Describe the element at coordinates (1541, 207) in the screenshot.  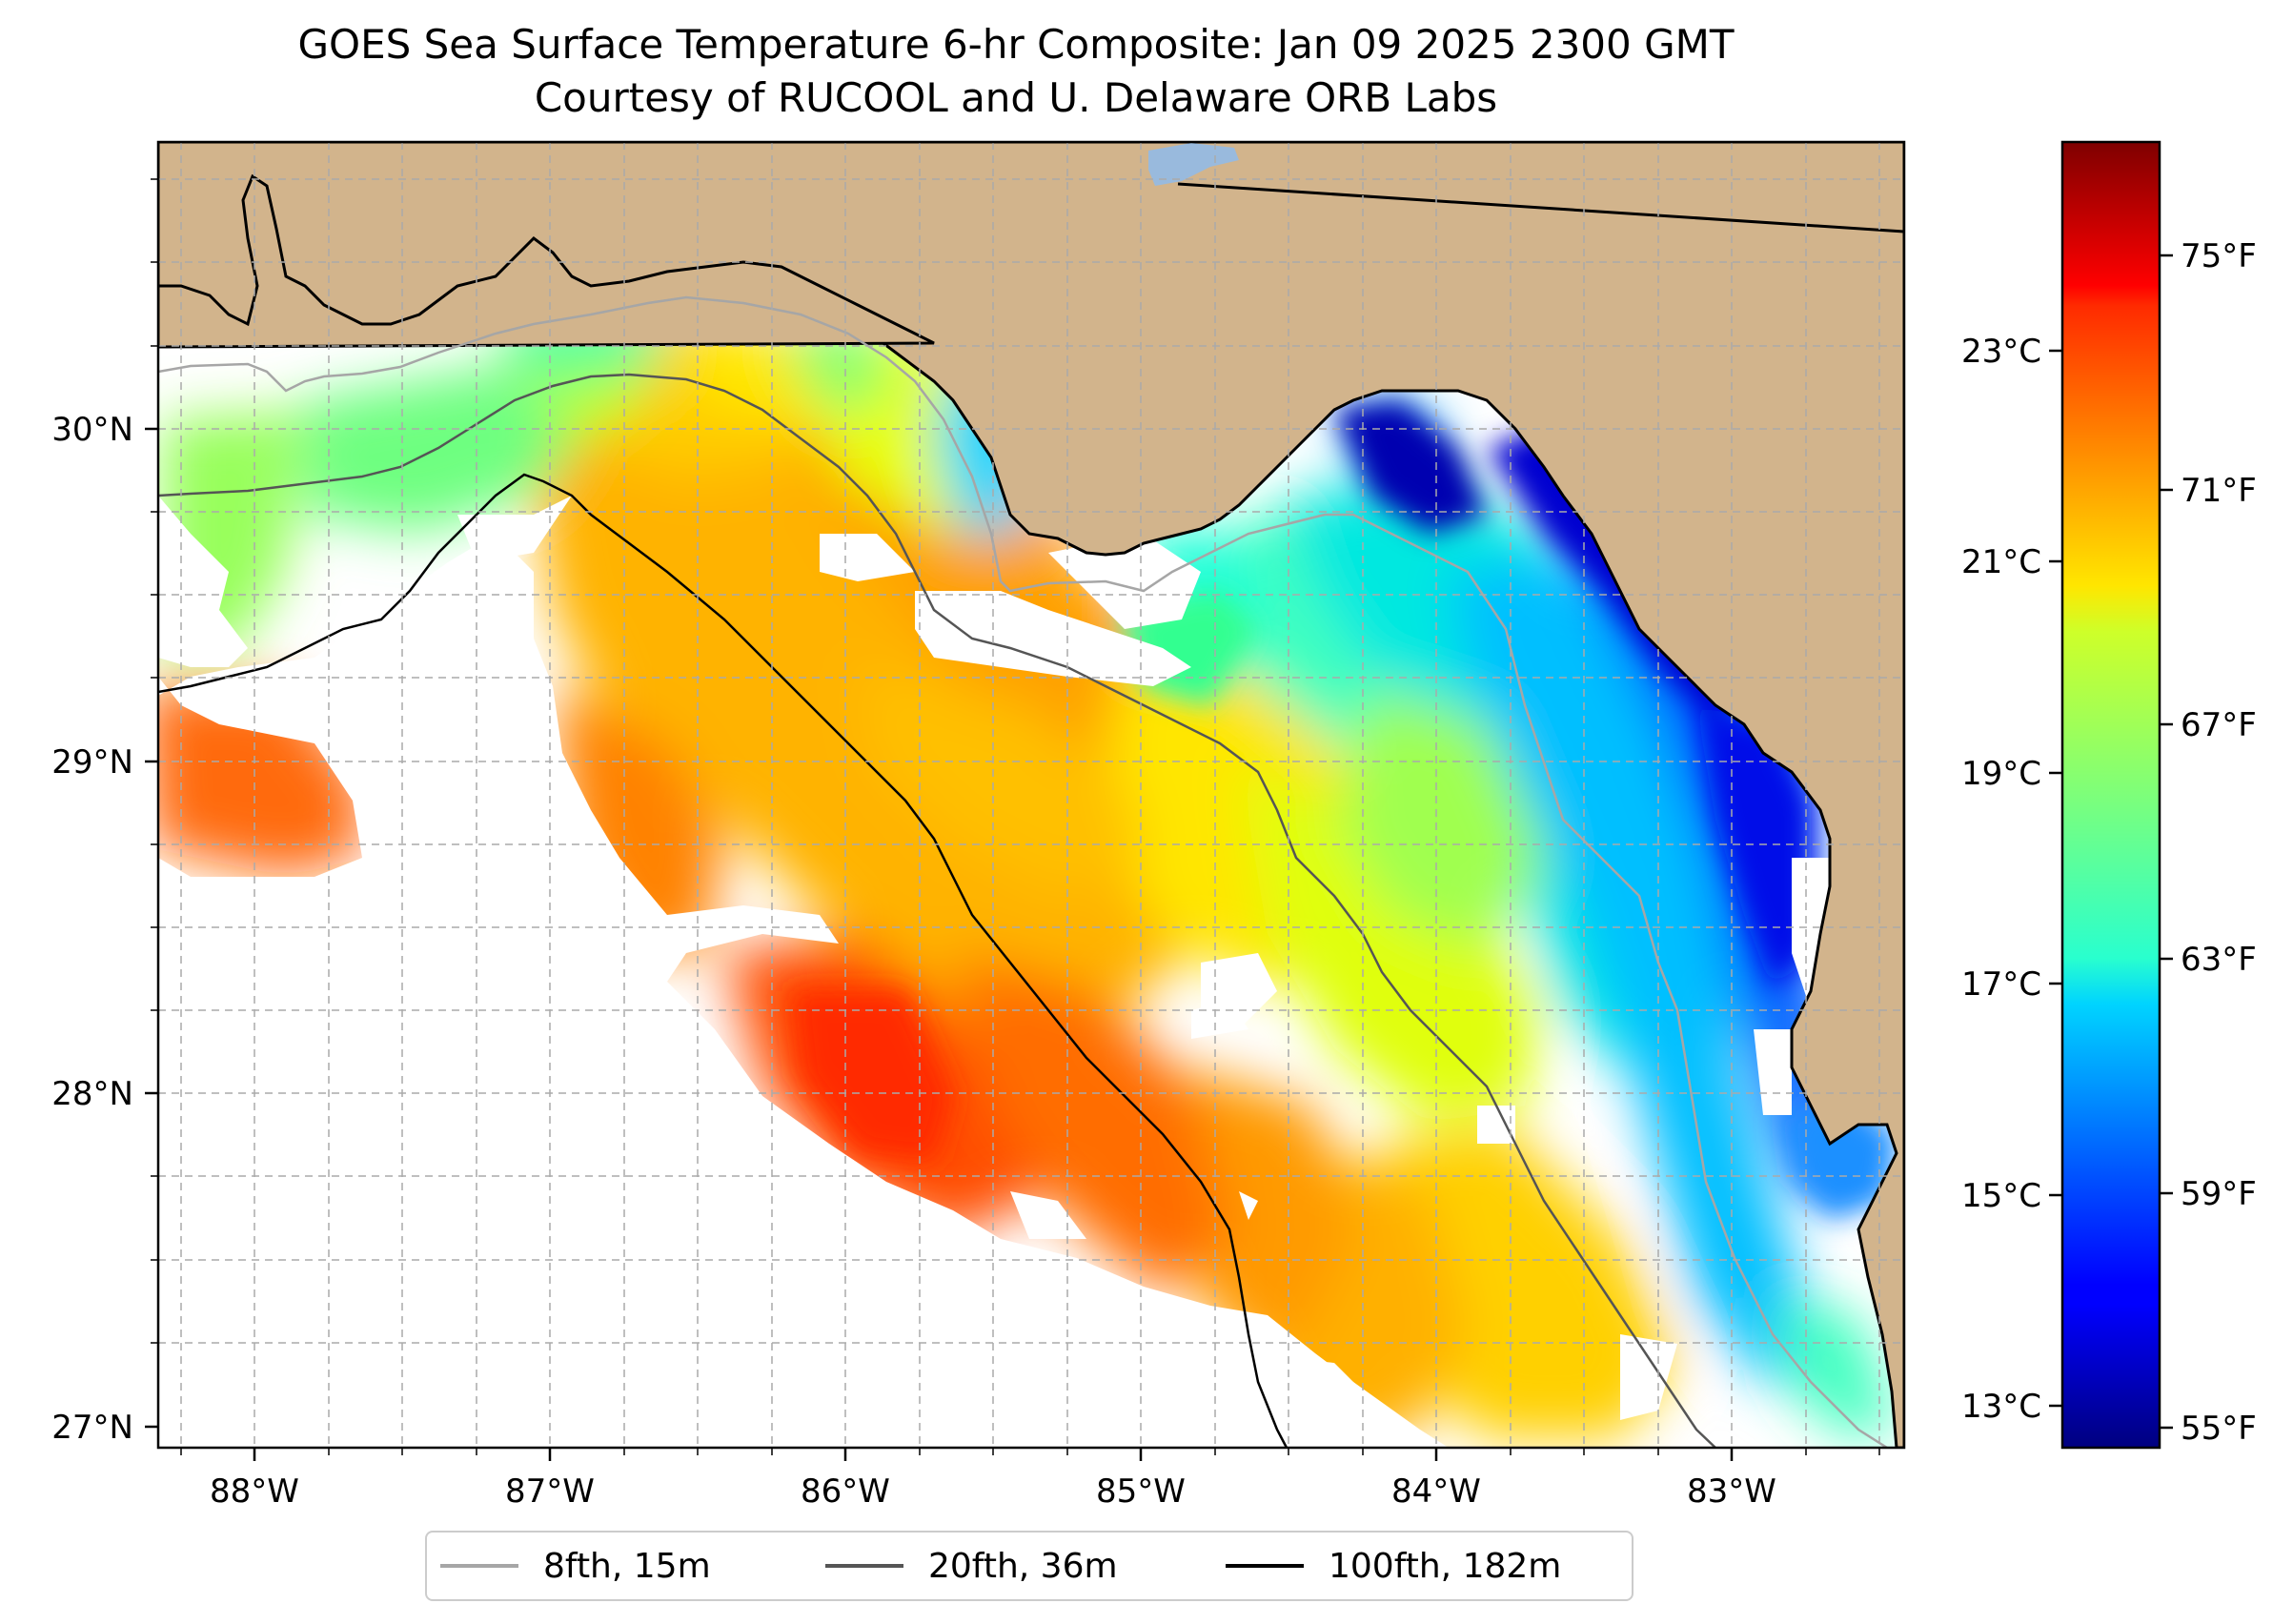
I see `state-border` at that location.